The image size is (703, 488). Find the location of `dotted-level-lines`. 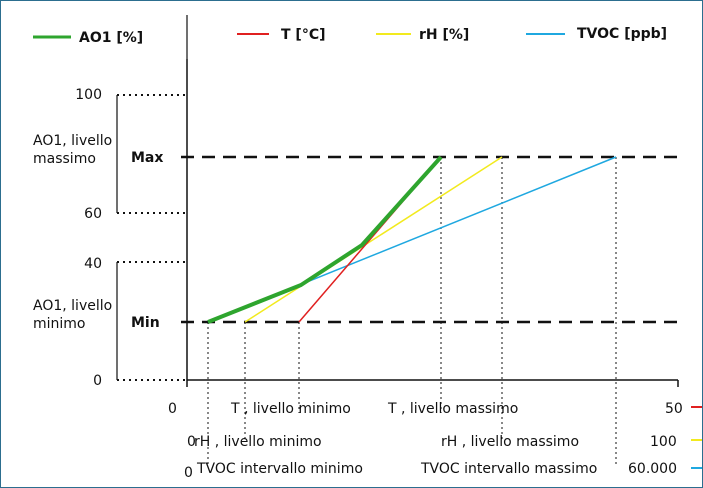

dotted-level-lines is located at coordinates (153, 237).